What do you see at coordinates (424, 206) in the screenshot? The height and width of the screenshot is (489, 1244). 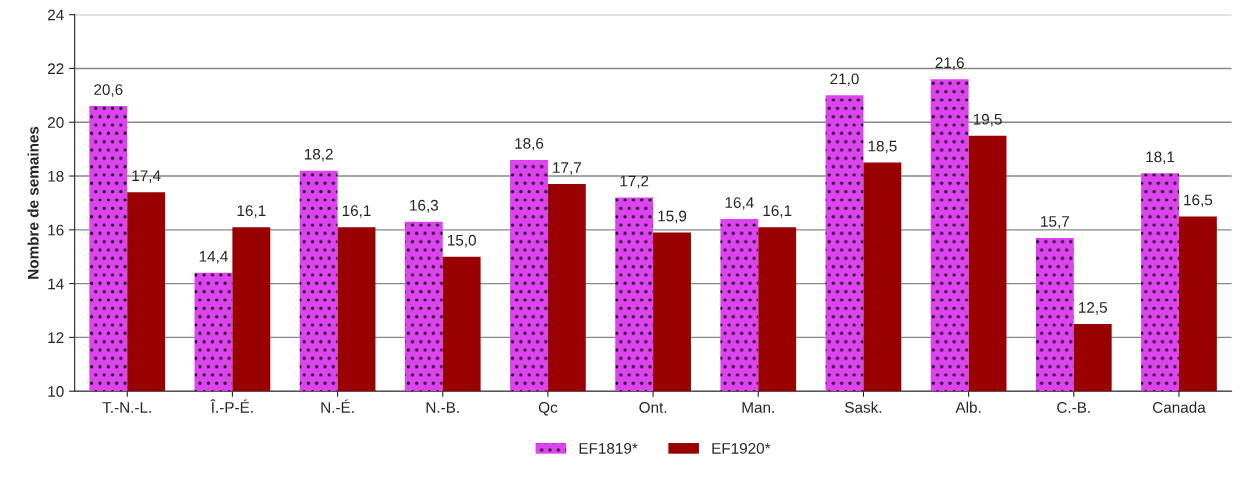 I see `data-label: 16,3` at bounding box center [424, 206].